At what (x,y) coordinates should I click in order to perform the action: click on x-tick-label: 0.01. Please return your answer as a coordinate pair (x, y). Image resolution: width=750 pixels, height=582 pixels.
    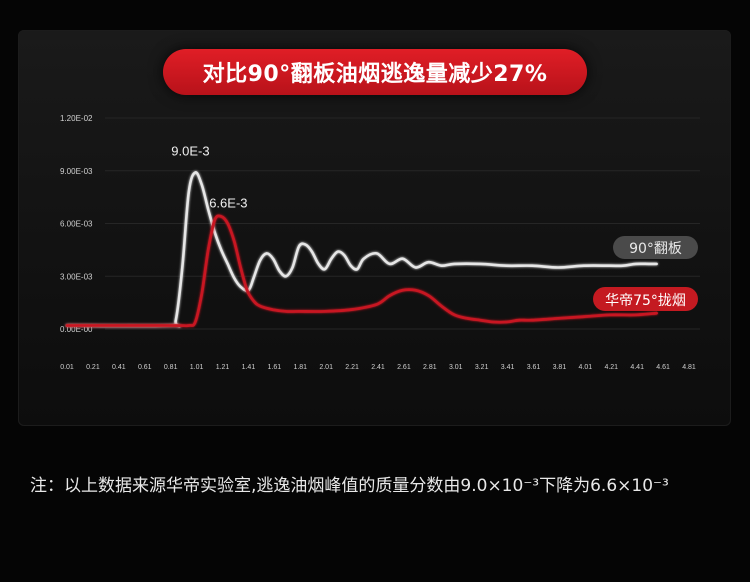
    Looking at the image, I should click on (67, 367).